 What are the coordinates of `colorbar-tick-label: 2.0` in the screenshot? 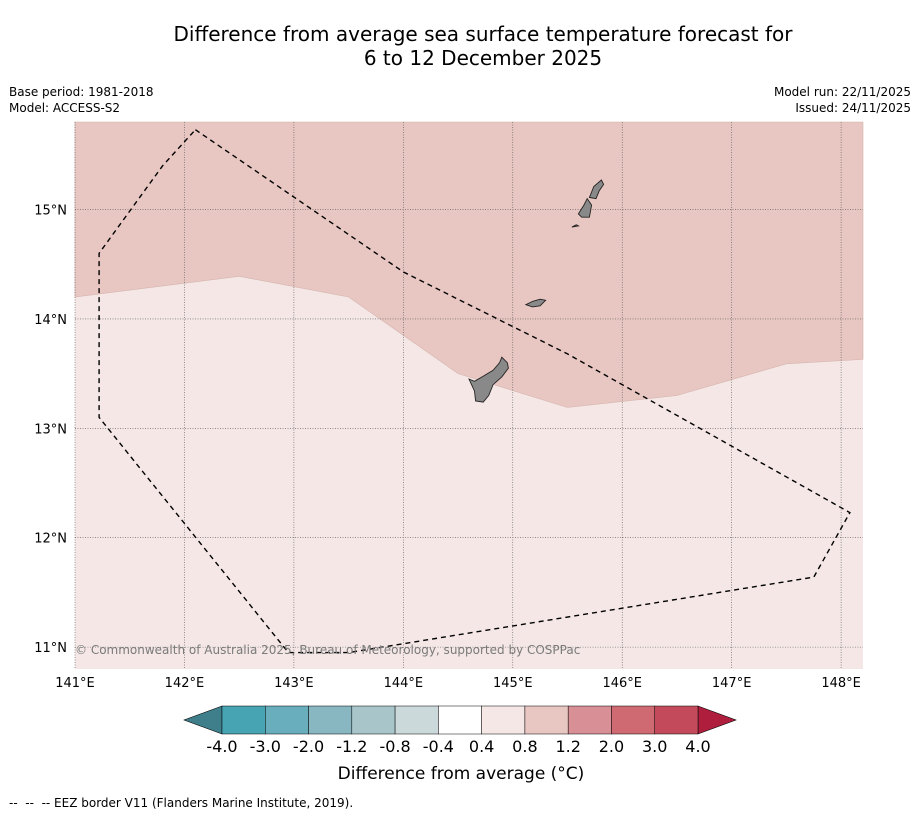 It's located at (611, 746).